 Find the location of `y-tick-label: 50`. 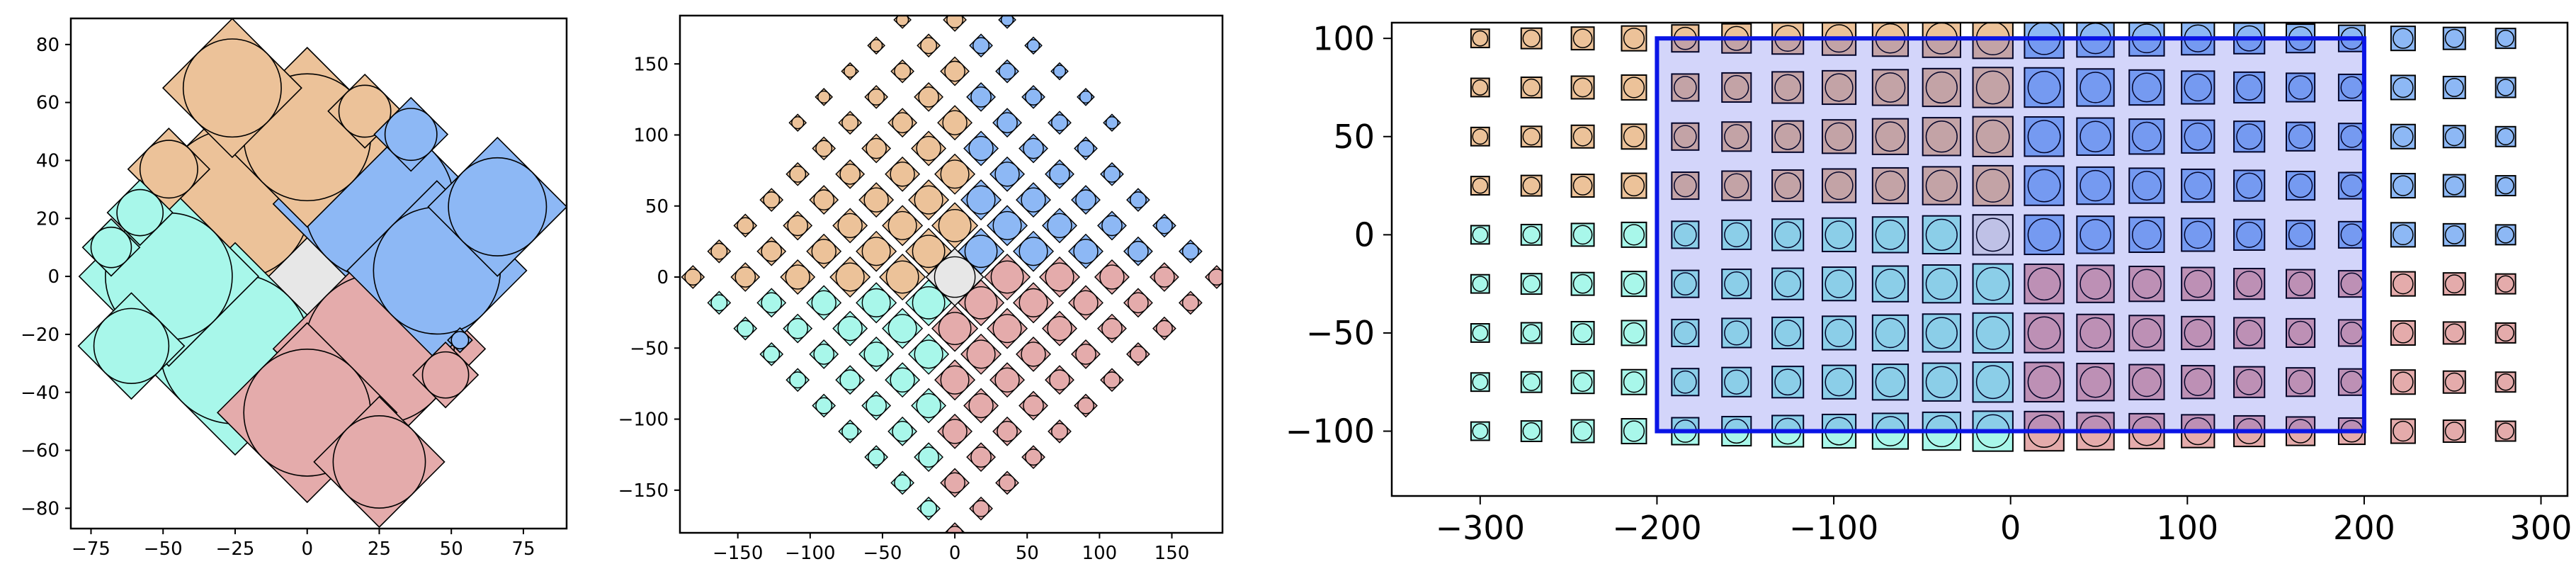

y-tick-label: 50 is located at coordinates (657, 207).